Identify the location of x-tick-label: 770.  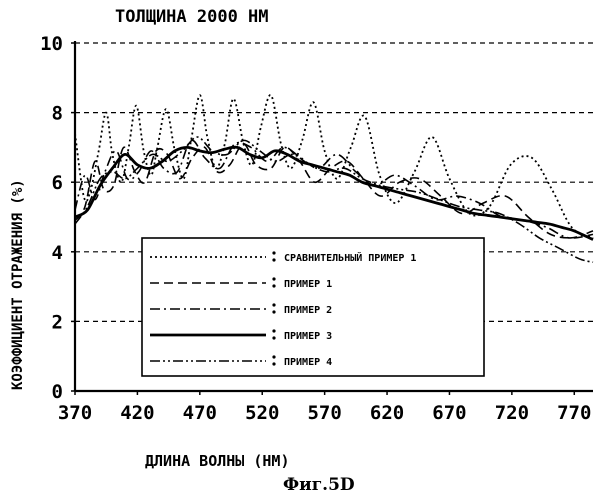
(574, 413).